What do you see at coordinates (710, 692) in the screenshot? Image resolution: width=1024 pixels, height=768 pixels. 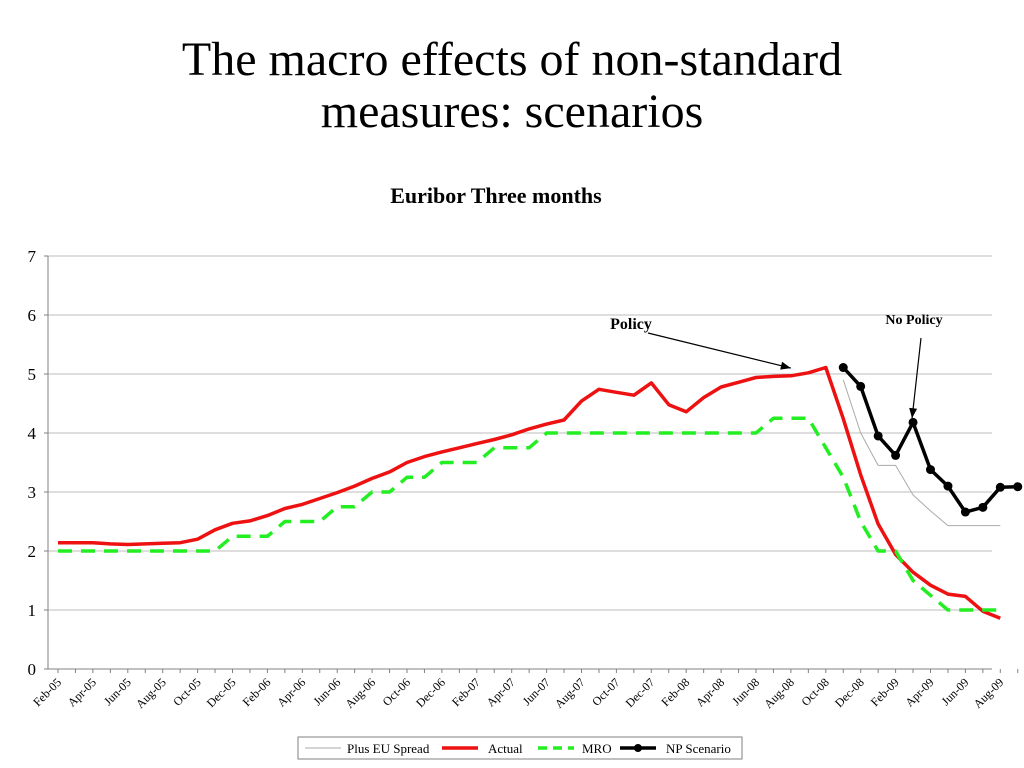 I see `x-tick-label: Apr-08` at bounding box center [710, 692].